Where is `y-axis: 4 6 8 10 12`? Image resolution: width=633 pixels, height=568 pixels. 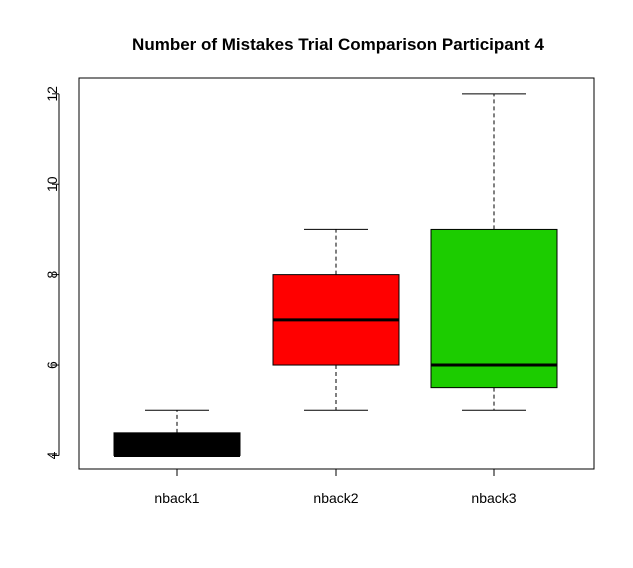 y-axis: 4 6 8 10 12 is located at coordinates (52, 273).